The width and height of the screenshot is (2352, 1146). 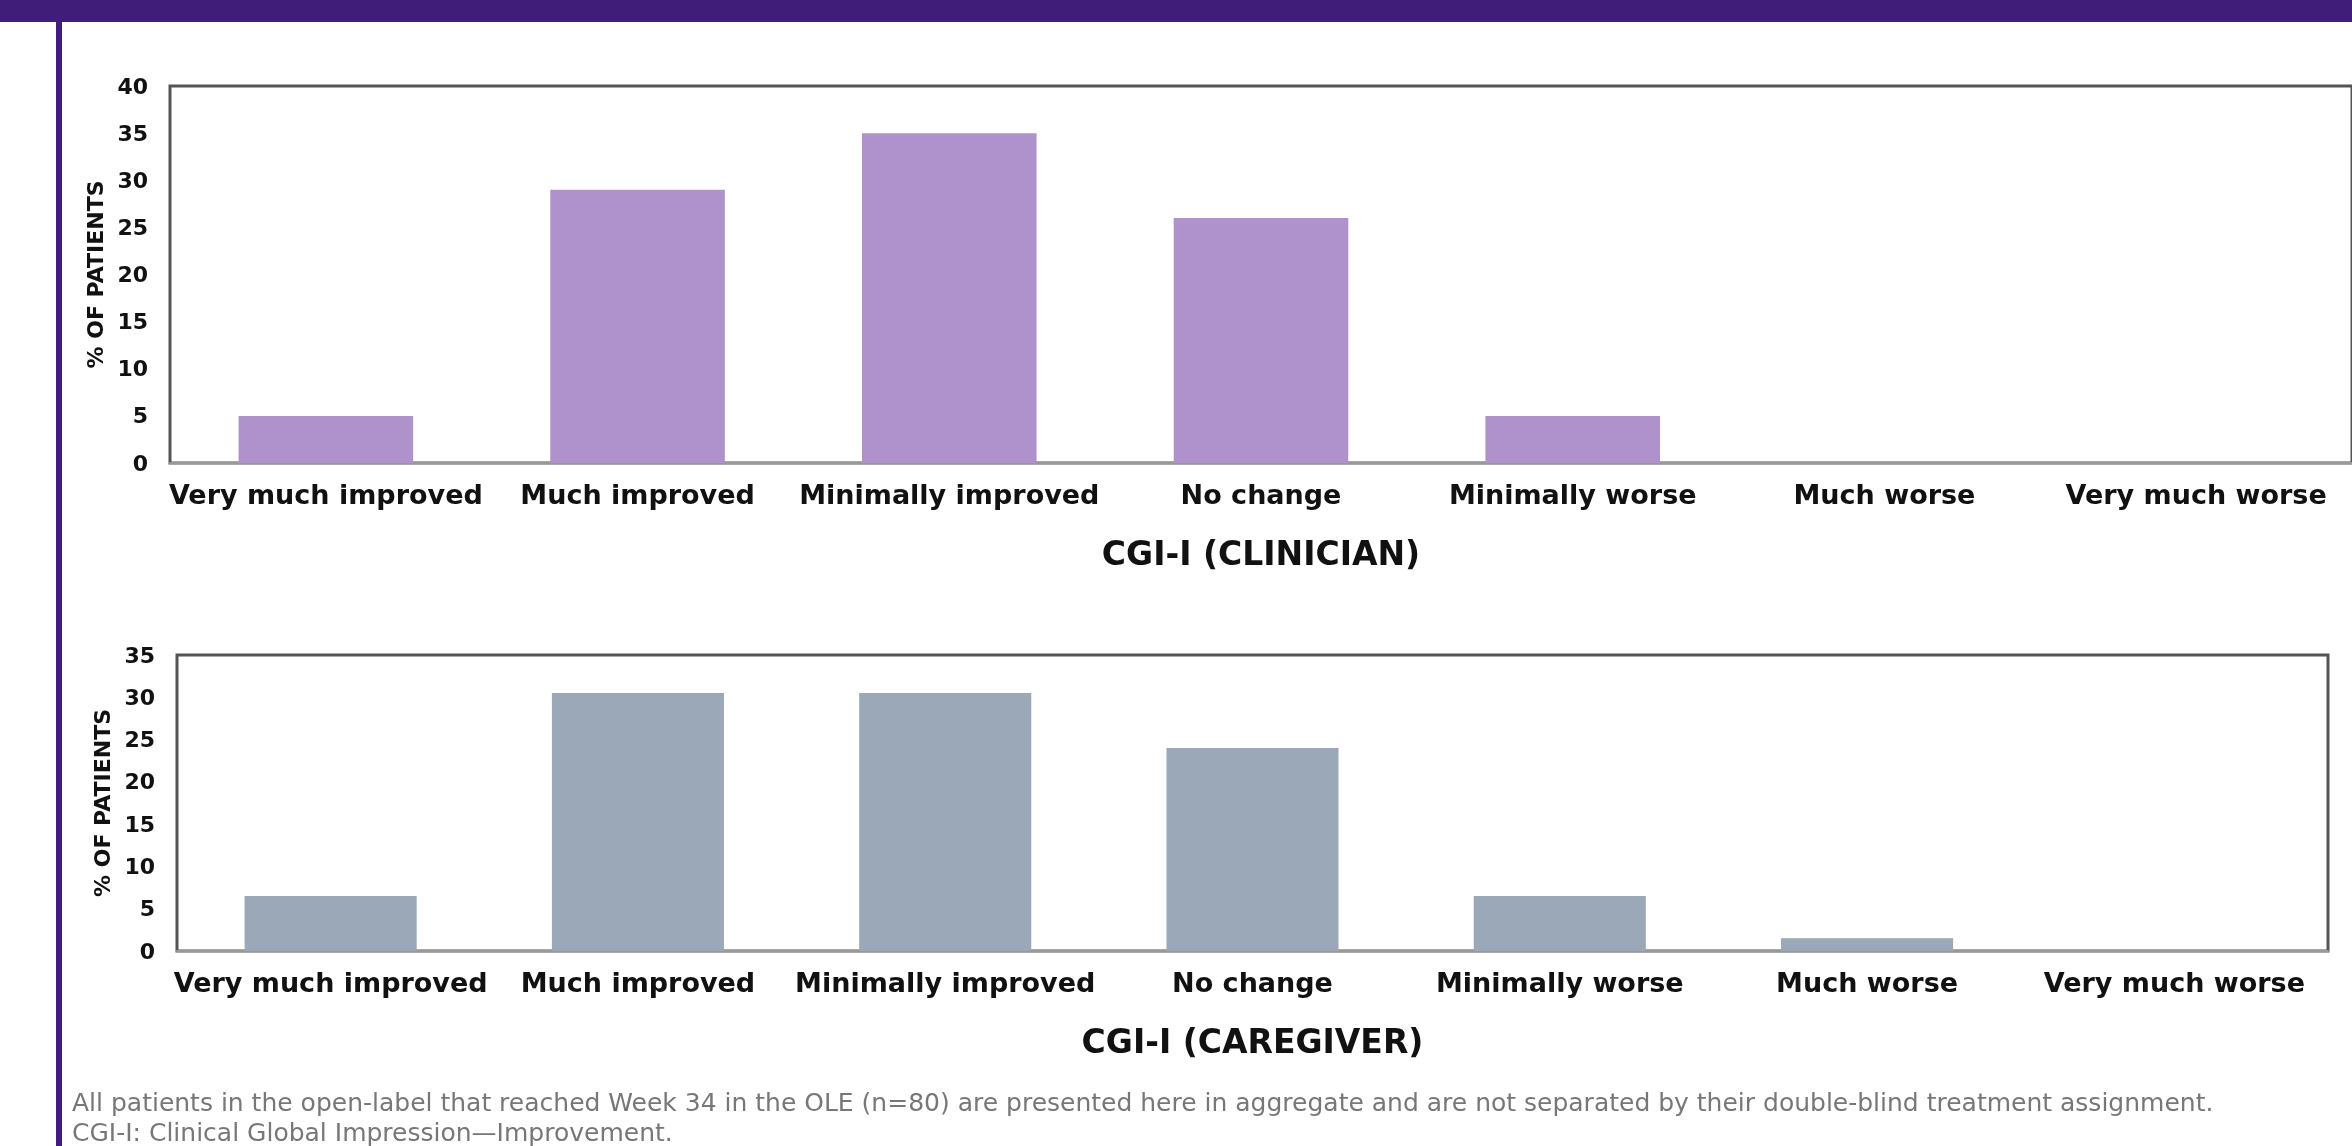 What do you see at coordinates (1143, 1103) in the screenshot?
I see `text: All patients in the open-label that reached Week 34 in the OLE (n=80) are presented here in aggregate and are not separated by their double-blind treatment assignment.` at bounding box center [1143, 1103].